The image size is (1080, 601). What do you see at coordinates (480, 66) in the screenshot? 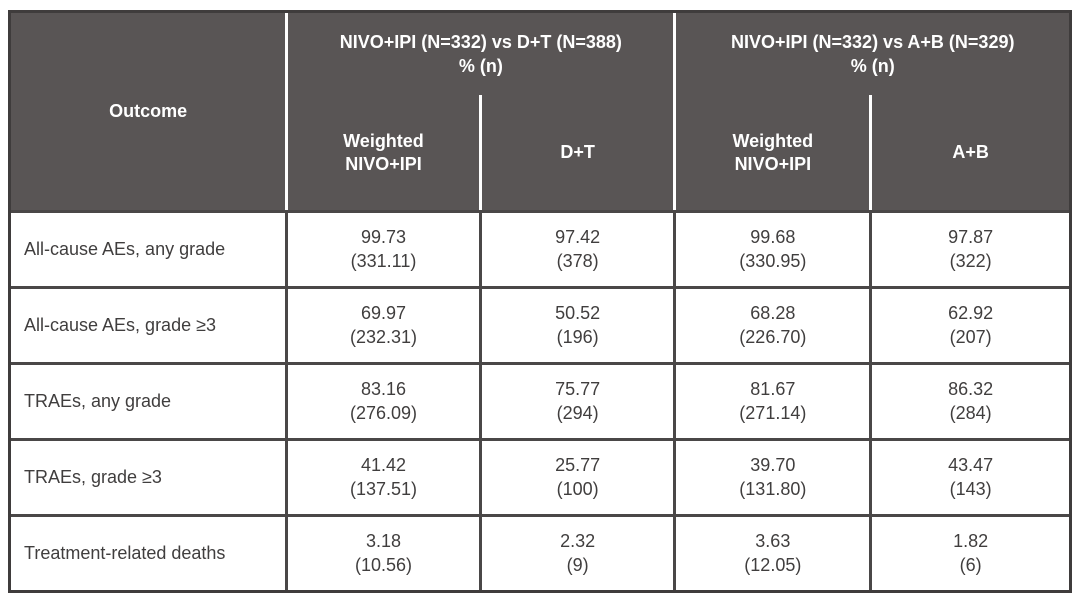
I see `group-subtitle-dt: % (n)` at bounding box center [480, 66].